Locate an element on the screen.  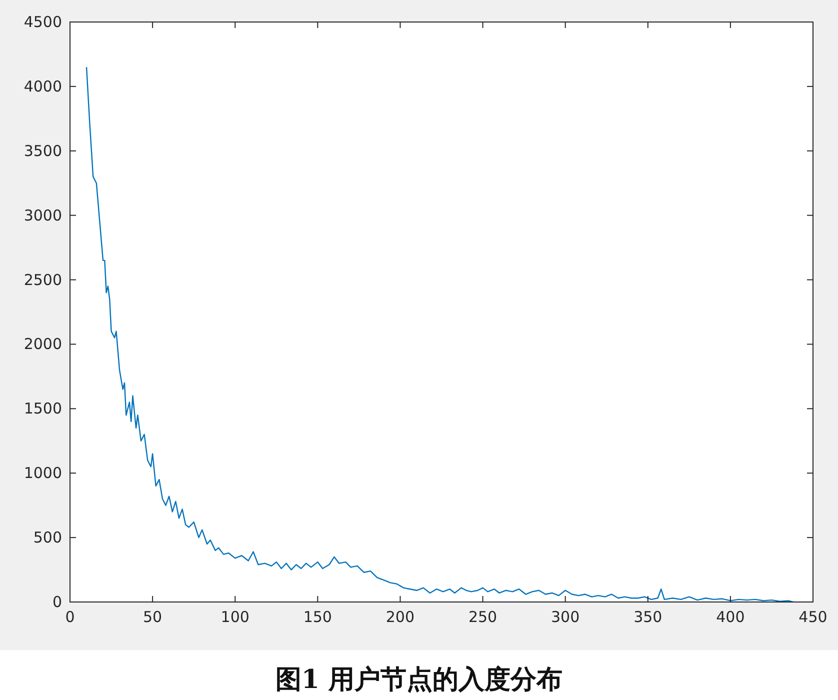
x-tick-label: 250 is located at coordinates (483, 617).